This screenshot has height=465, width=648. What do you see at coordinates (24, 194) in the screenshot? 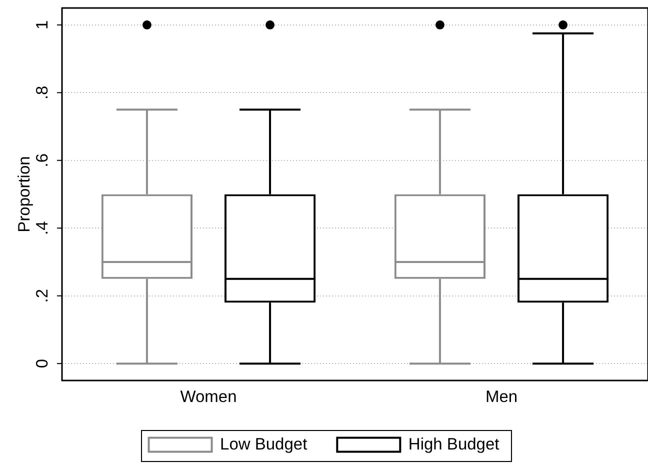
I see `y-axis-title: Proportion` at bounding box center [24, 194].